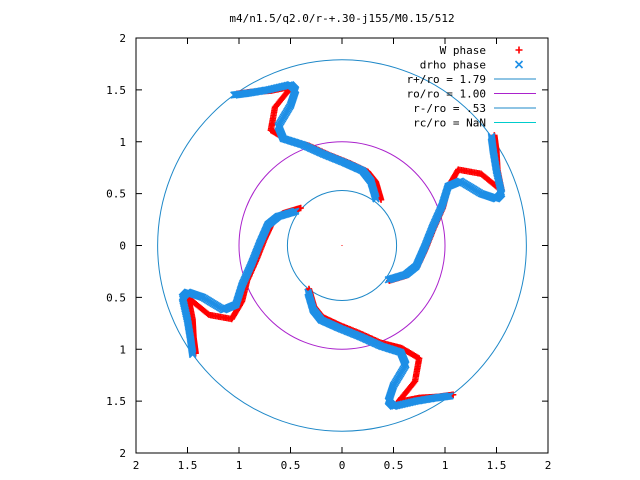 This screenshot has height=480, width=640. I want to click on y-tick-label-8: 2, so click(122, 38).